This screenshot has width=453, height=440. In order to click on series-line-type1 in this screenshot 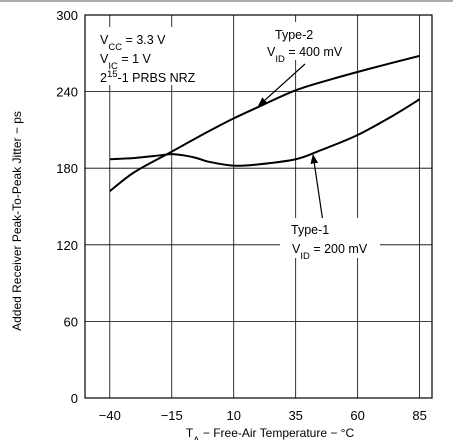, I will do `click(265, 132)`.